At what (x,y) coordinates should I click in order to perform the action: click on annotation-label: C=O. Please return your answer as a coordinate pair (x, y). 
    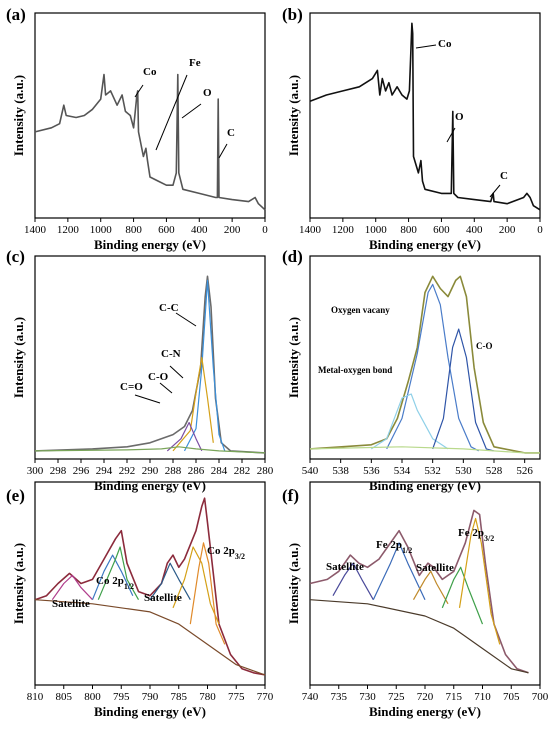
    Looking at the image, I should click on (131, 387).